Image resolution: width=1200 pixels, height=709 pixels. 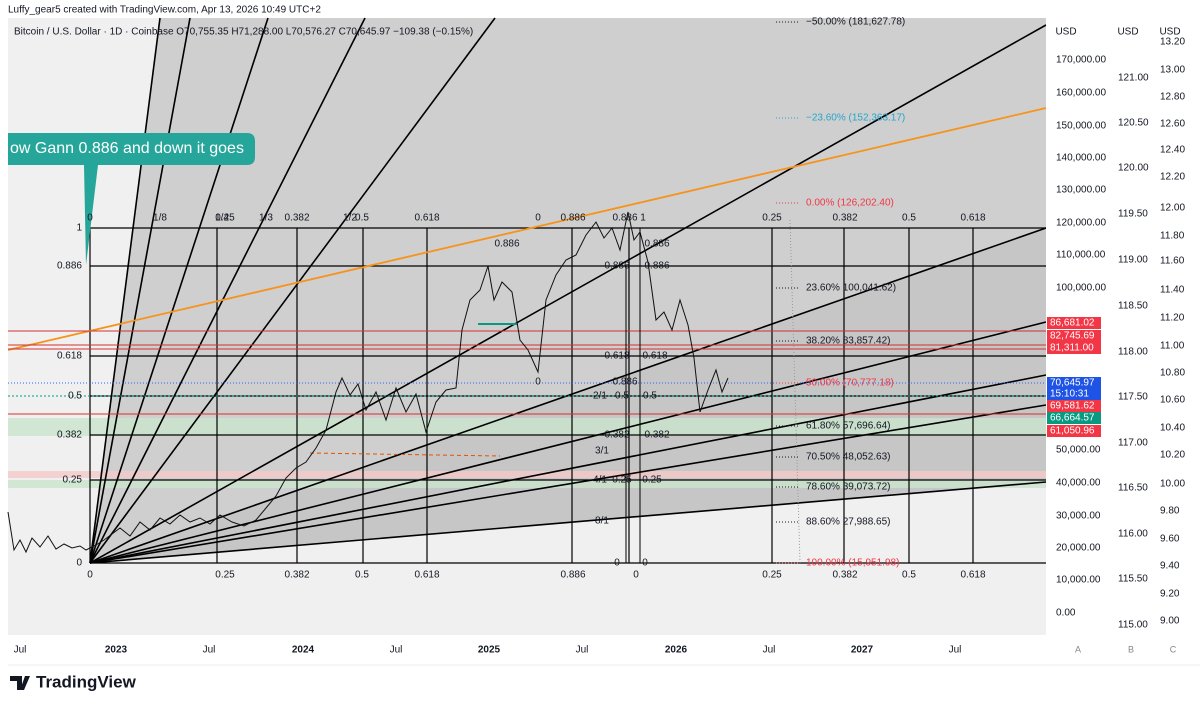 What do you see at coordinates (1172, 177) in the screenshot?
I see `right-tick: 12.20` at bounding box center [1172, 177].